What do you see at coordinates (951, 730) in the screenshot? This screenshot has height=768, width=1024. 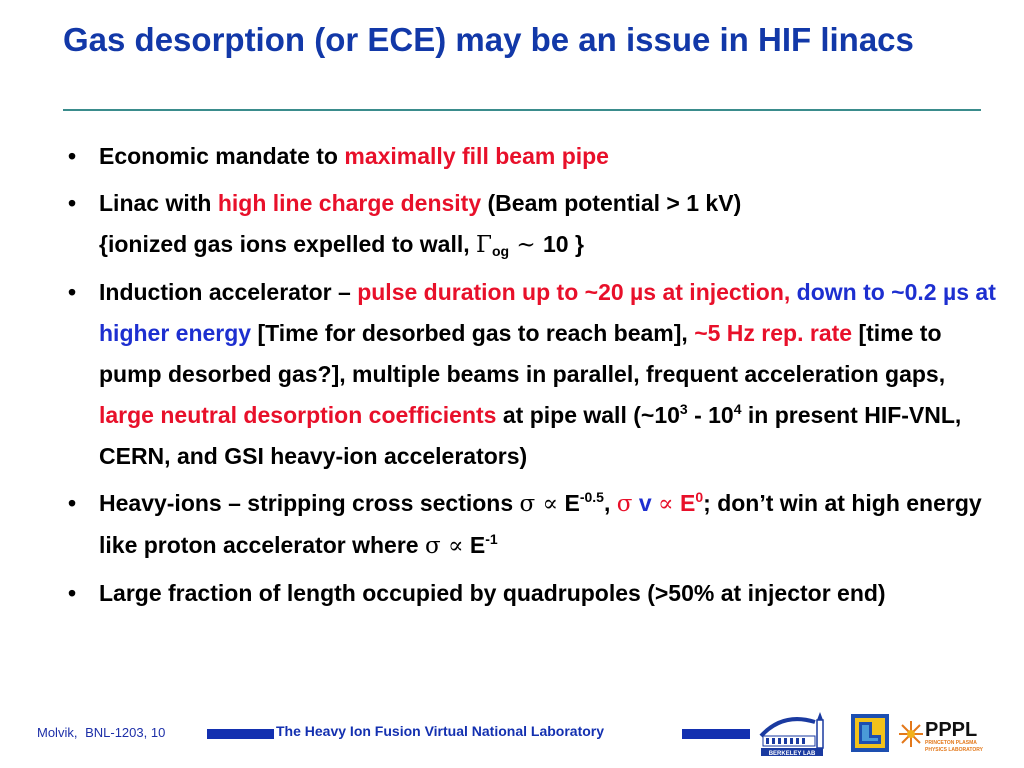 I see `pppl-label: PPPL` at bounding box center [951, 730].